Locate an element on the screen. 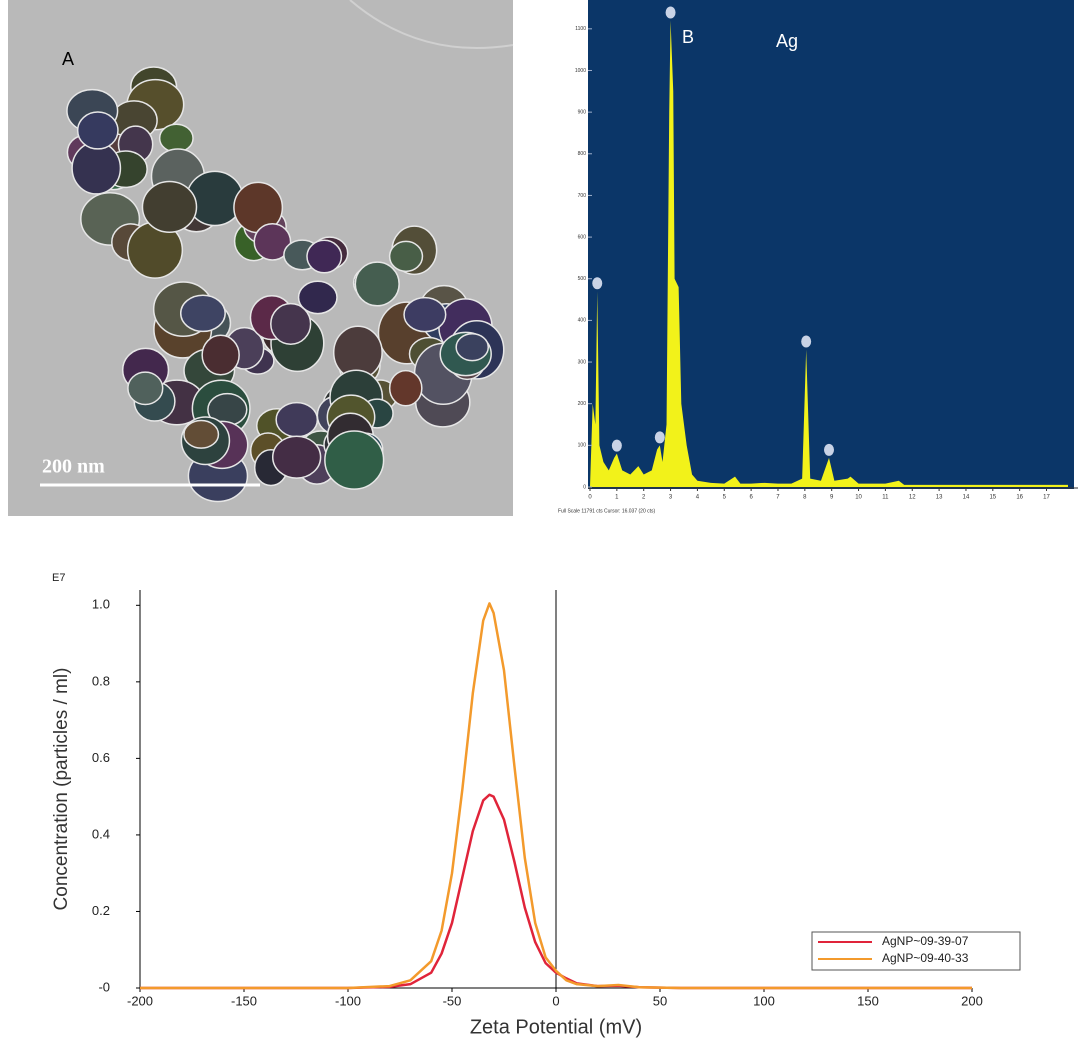  x-tick-label: 8 is located at coordinates (805, 498).